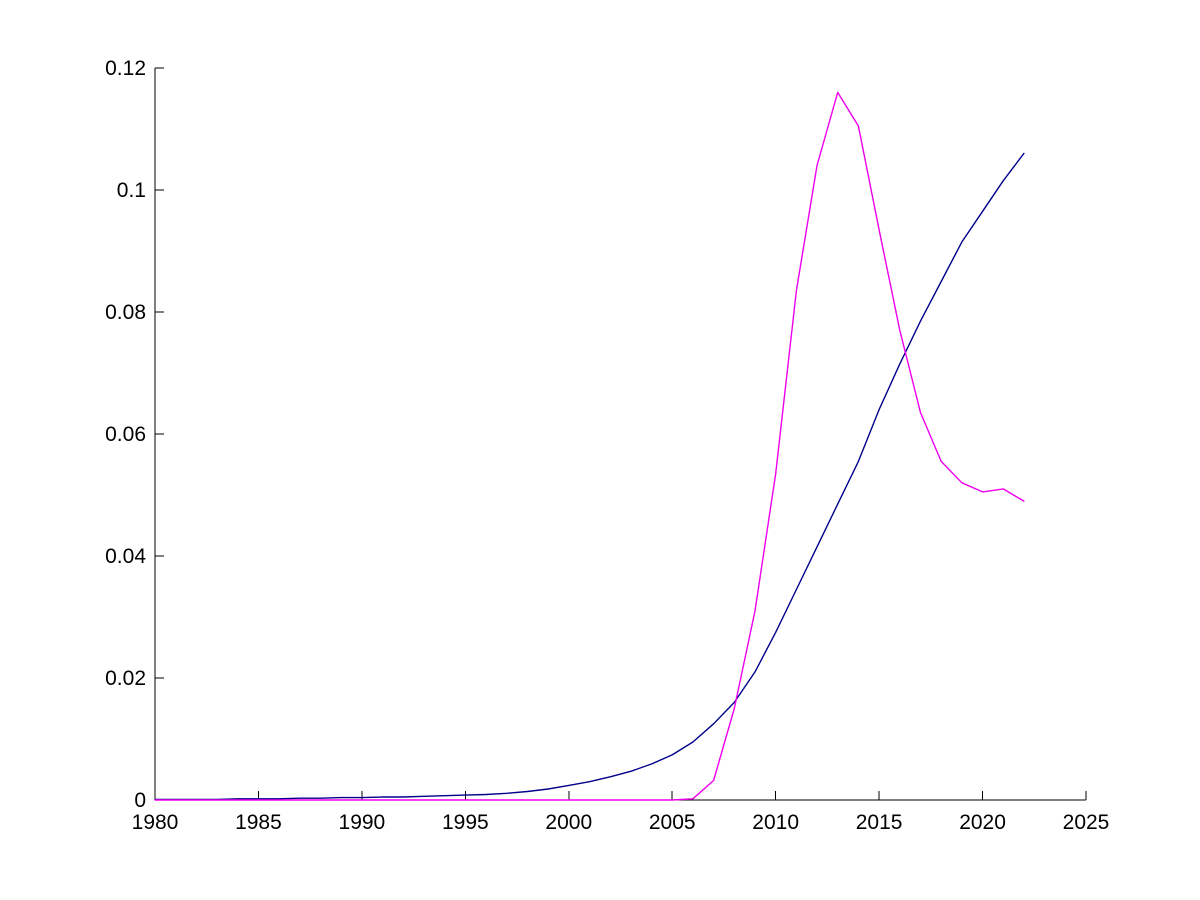 This screenshot has height=900, width=1200. Describe the element at coordinates (155, 822) in the screenshot. I see `x-tick-label: 1980` at that location.